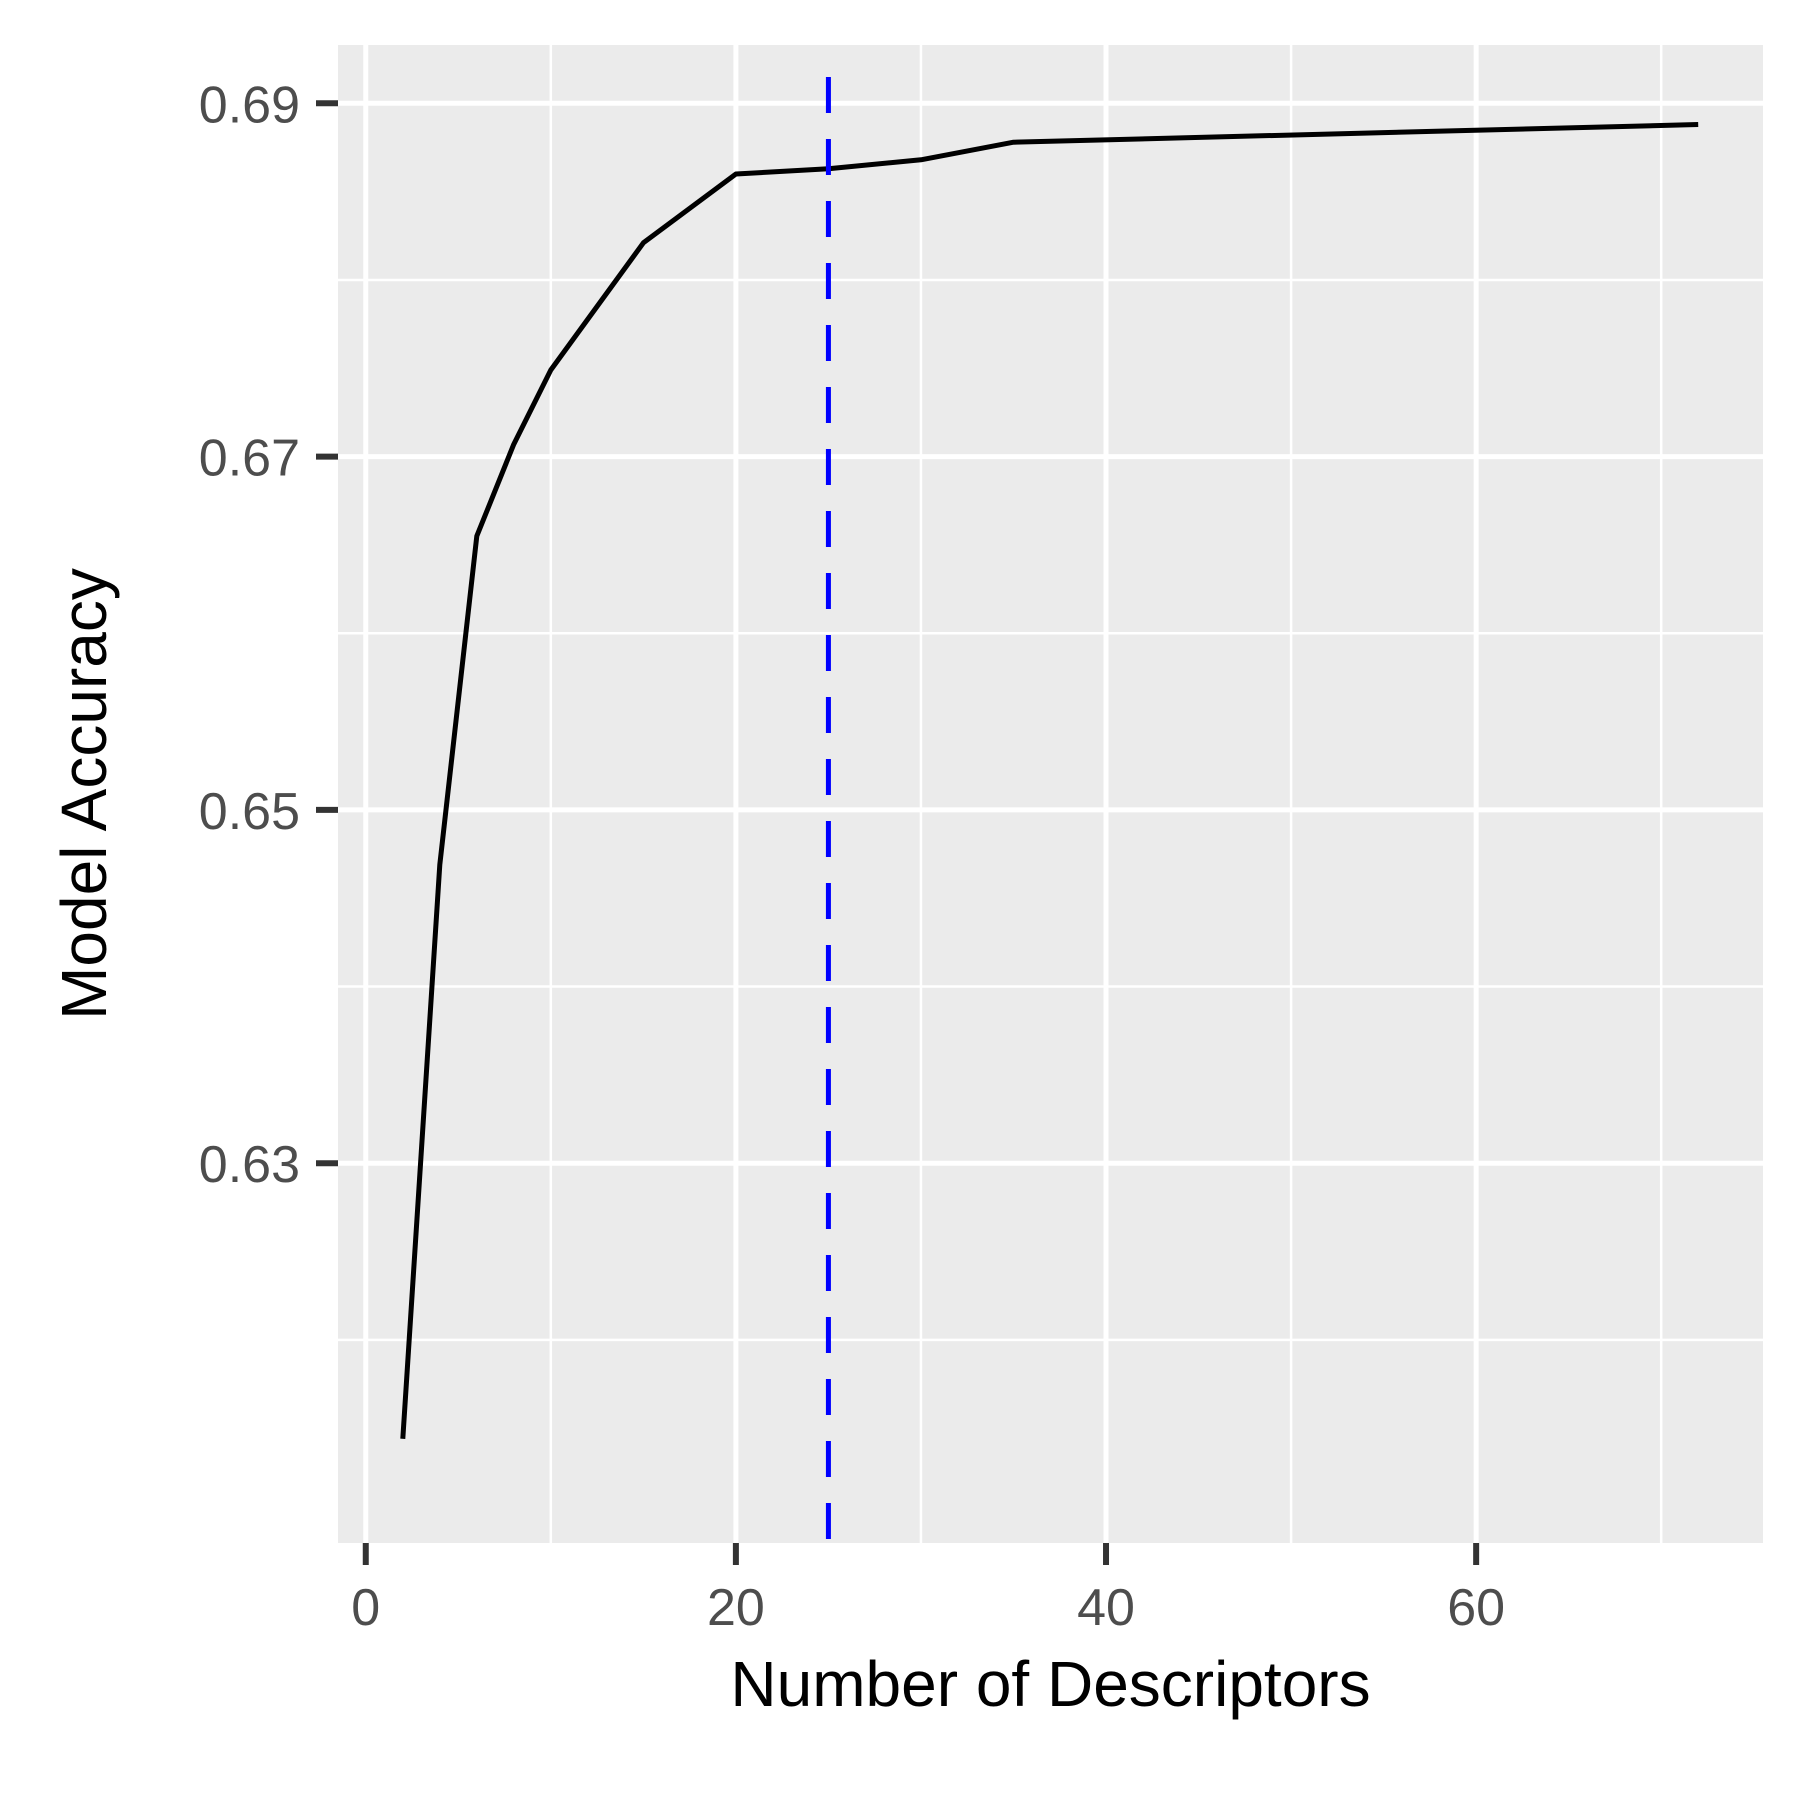 This screenshot has width=1800, height=1800. What do you see at coordinates (1106, 1608) in the screenshot?
I see `x-tick-label: 40` at bounding box center [1106, 1608].